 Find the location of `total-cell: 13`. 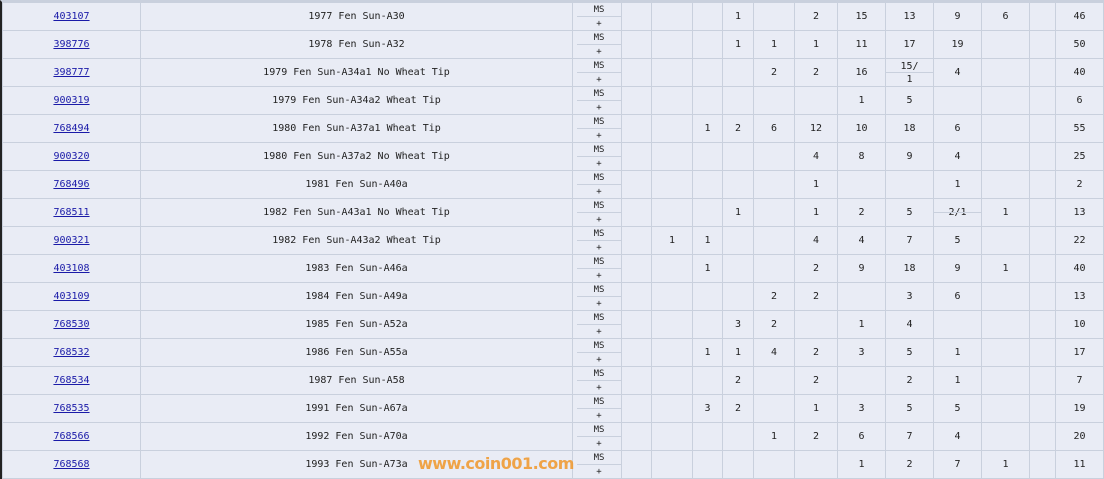

total-cell: 13 is located at coordinates (1079, 296).